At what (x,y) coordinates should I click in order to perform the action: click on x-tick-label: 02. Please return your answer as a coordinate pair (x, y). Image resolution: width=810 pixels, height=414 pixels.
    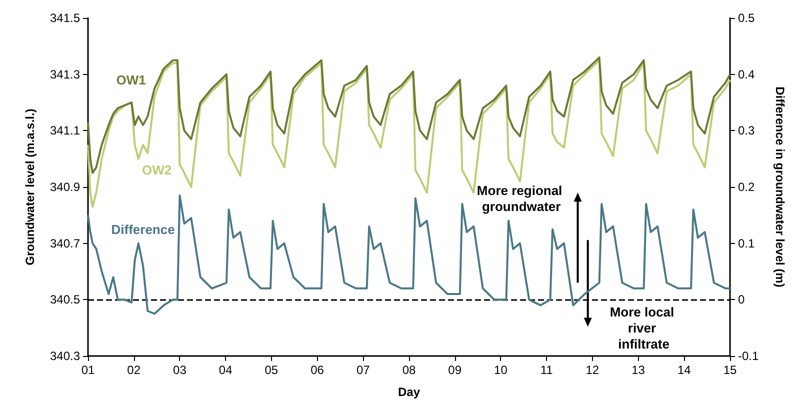
    Looking at the image, I should click on (134, 370).